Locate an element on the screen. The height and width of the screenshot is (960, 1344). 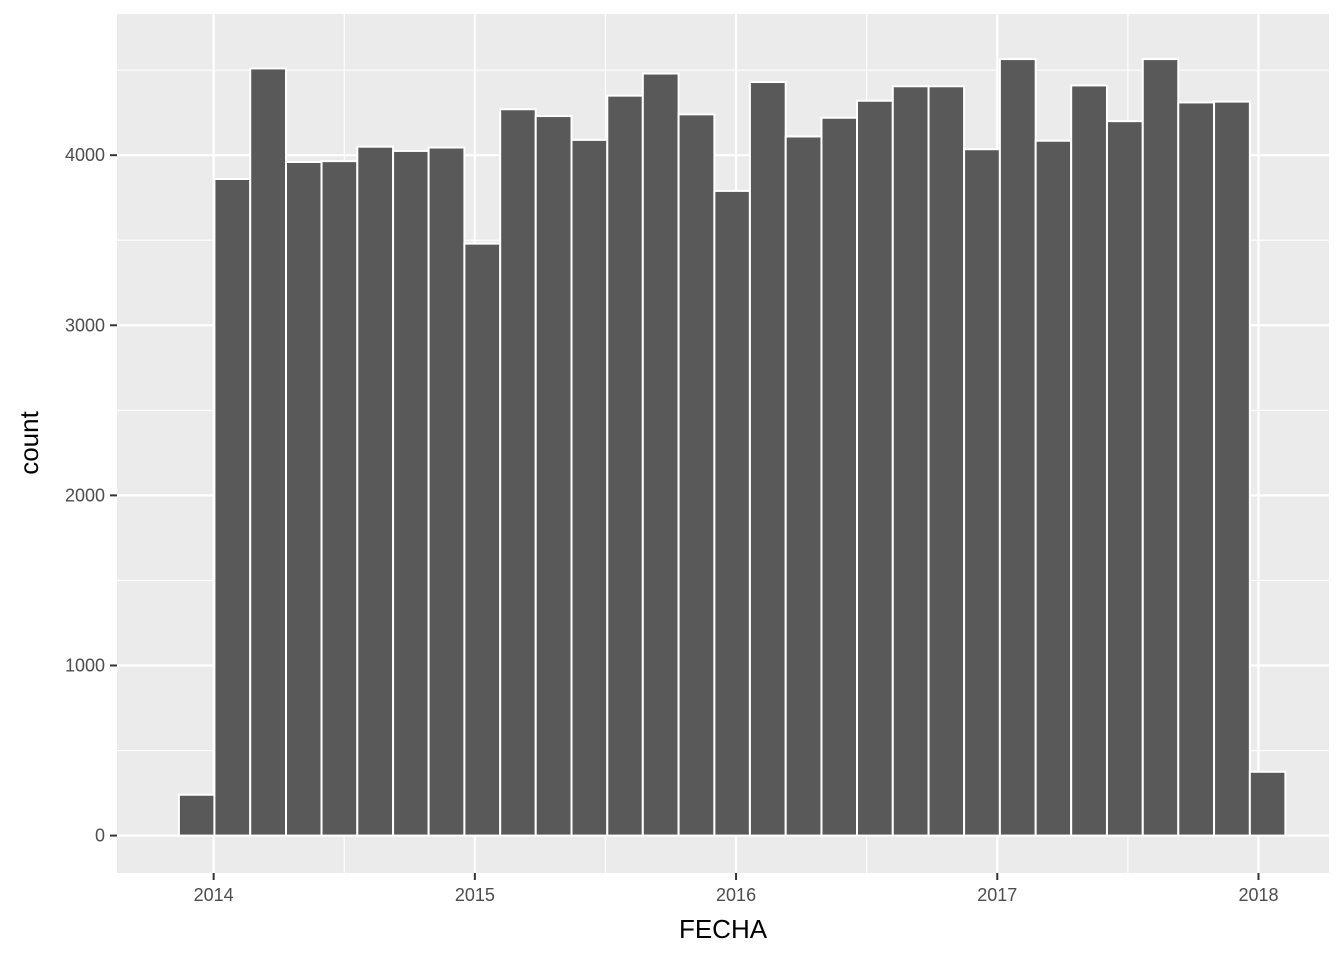
y-tick-label: 0 is located at coordinates (100, 836).